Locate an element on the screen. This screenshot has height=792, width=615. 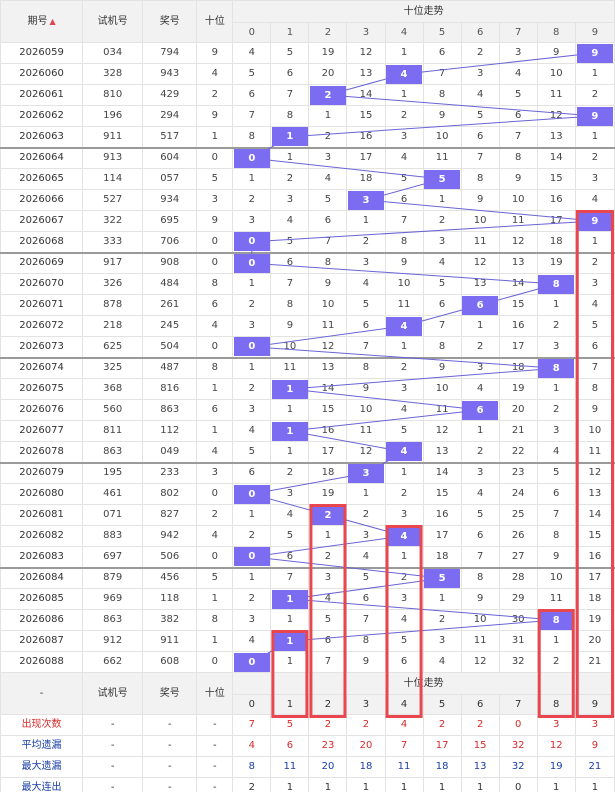
table-row: 2026071 878 261 6 2 8 10 5 11 6 6 15 1 4 is located at coordinates (307, 305).